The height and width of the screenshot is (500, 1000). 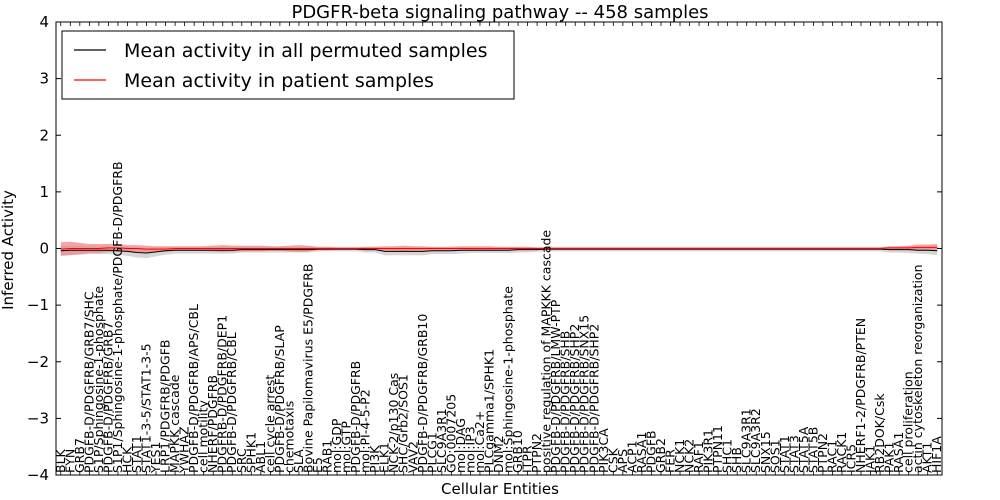 What do you see at coordinates (584, 394) in the screenshot?
I see `category-label: PDGFB-D/PDGFRB/SNX15` at bounding box center [584, 394].